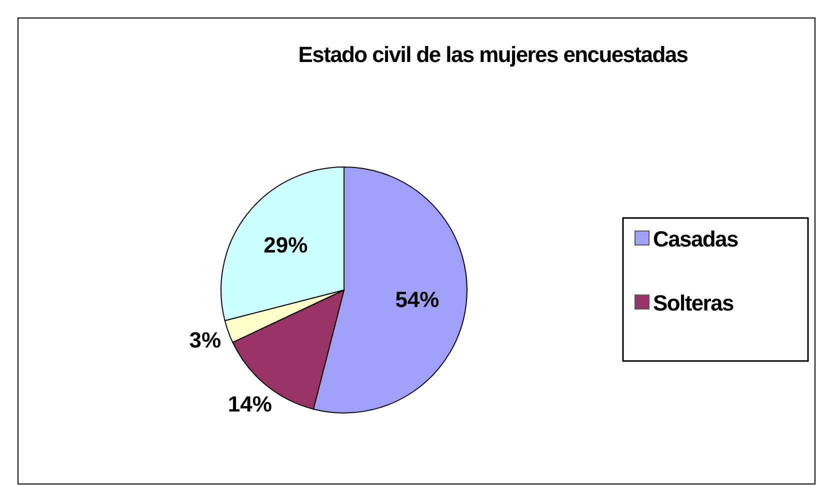  What do you see at coordinates (693, 303) in the screenshot?
I see `legend-label: Solteras` at bounding box center [693, 303].